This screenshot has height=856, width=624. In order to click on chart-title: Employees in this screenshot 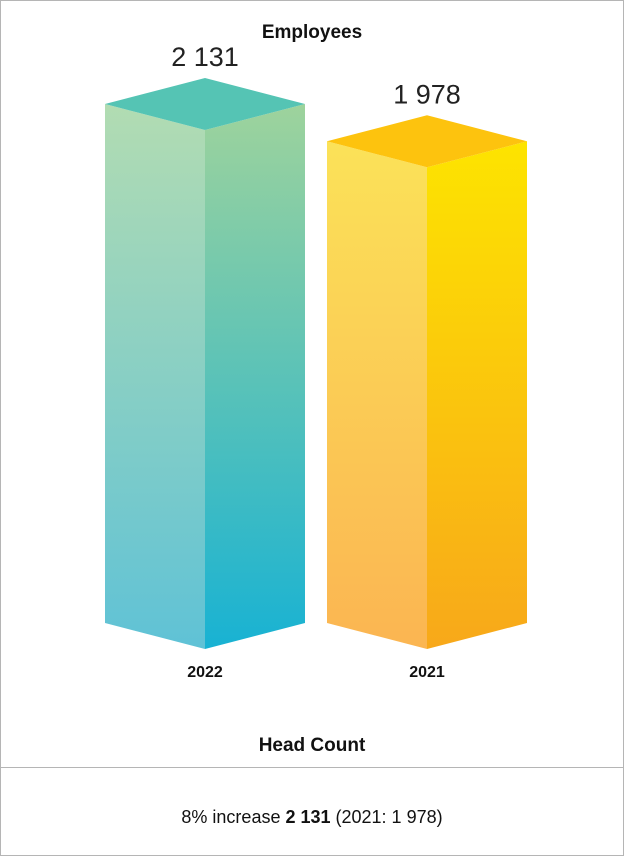, I will do `click(312, 32)`.